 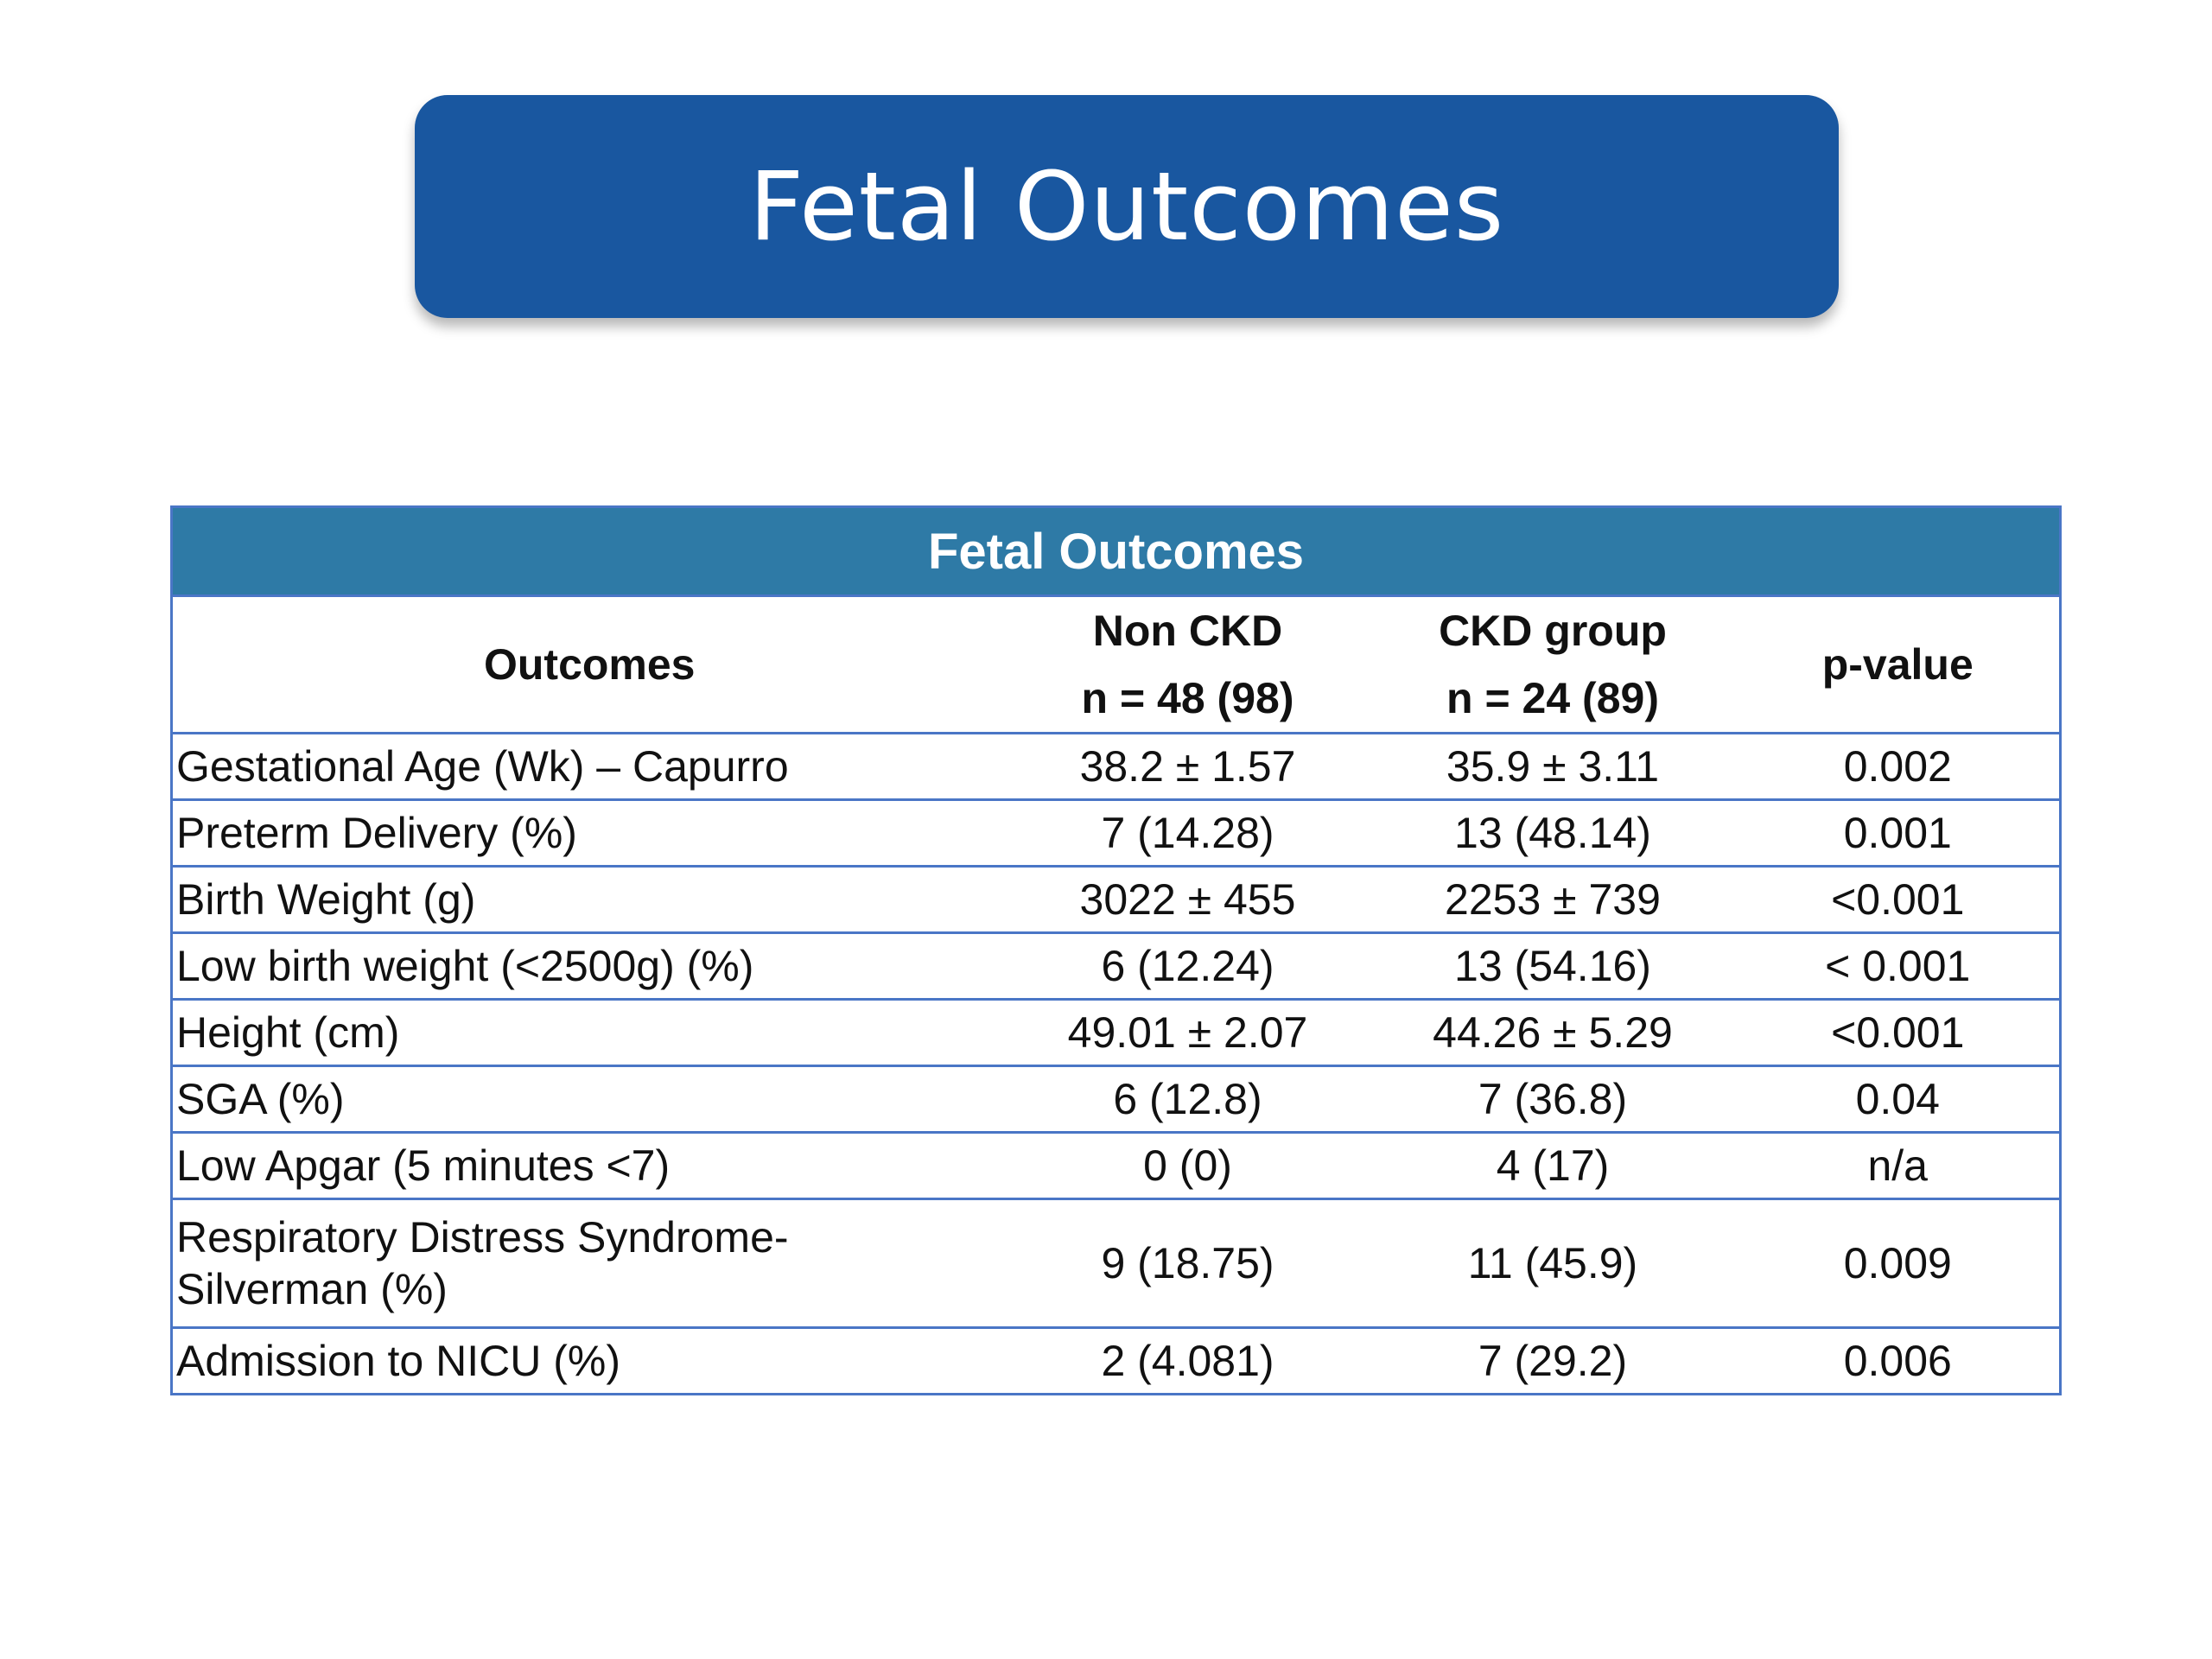 What do you see at coordinates (1897, 1361) in the screenshot?
I see `p-value: 0.006` at bounding box center [1897, 1361].